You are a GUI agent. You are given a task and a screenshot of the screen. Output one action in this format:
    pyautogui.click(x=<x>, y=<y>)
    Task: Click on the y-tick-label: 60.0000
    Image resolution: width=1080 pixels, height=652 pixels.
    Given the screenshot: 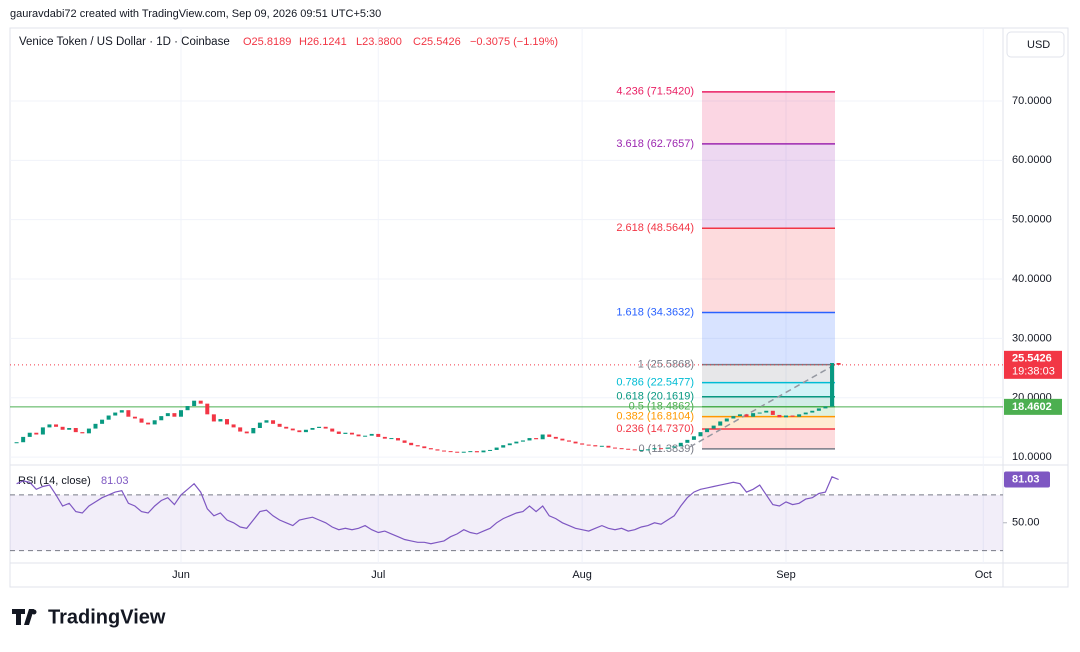 What is the action you would take?
    pyautogui.click(x=1032, y=160)
    